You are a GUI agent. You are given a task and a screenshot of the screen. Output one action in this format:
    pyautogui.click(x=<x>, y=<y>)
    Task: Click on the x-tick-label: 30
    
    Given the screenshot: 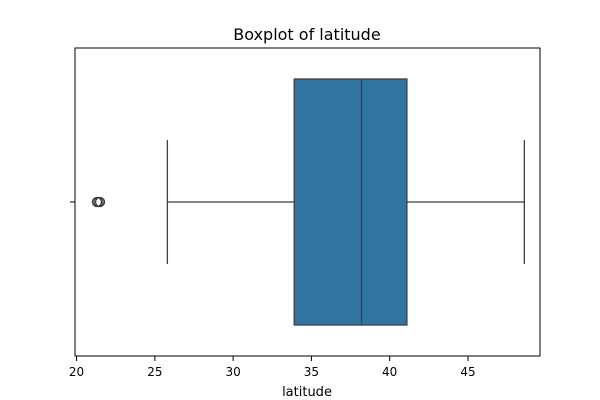 What is the action you would take?
    pyautogui.click(x=232, y=372)
    